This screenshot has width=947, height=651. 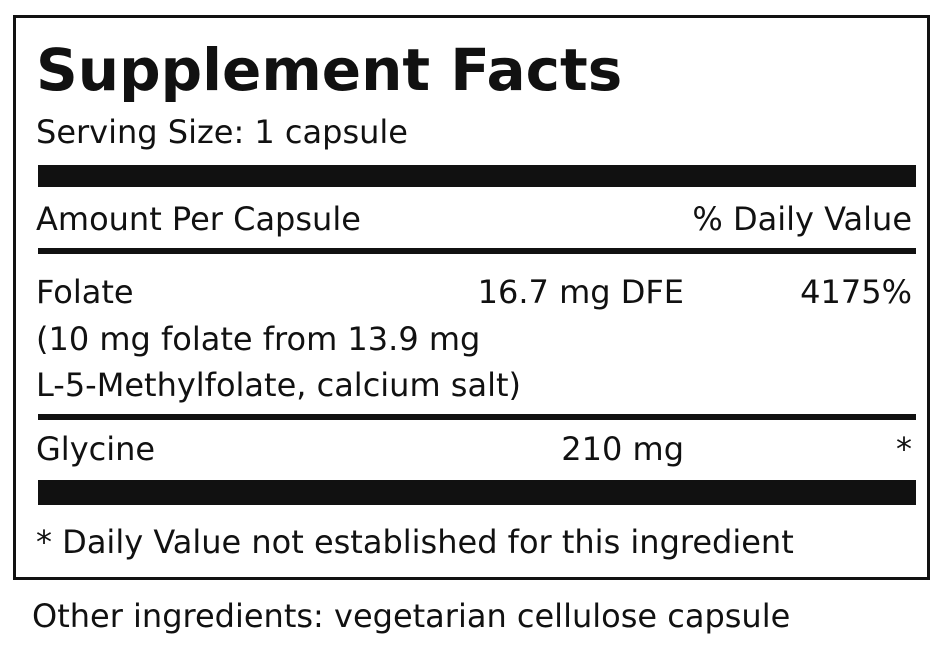 What do you see at coordinates (580, 292) in the screenshot?
I see `folate-amount: 16.7 mg DFE` at bounding box center [580, 292].